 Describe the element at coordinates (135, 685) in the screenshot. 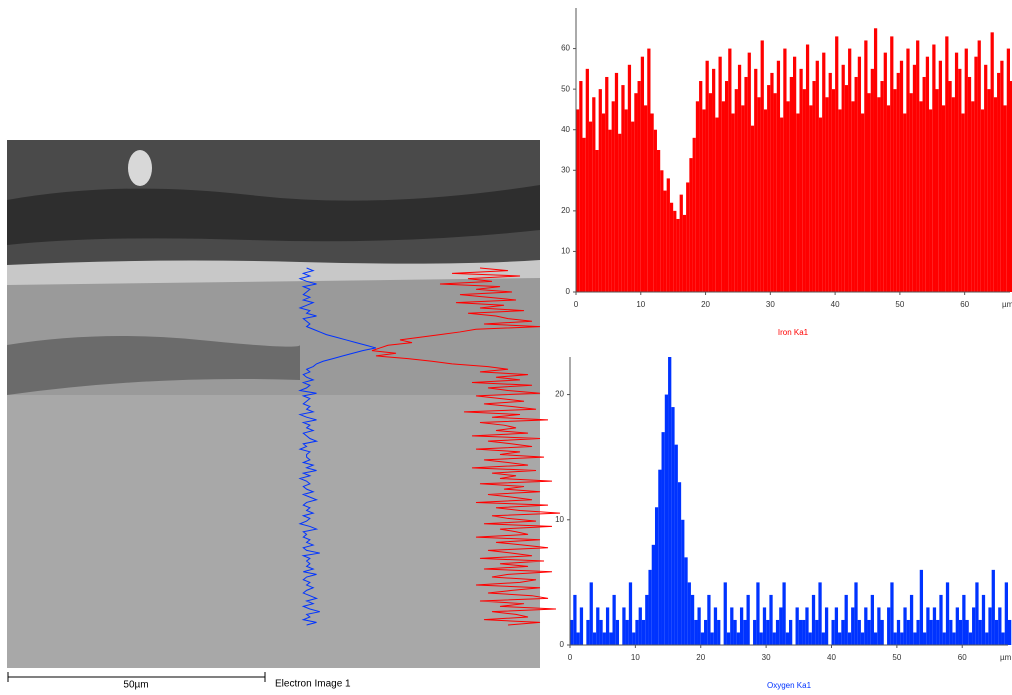

I see `scale-bar-label: 50µm` at that location.